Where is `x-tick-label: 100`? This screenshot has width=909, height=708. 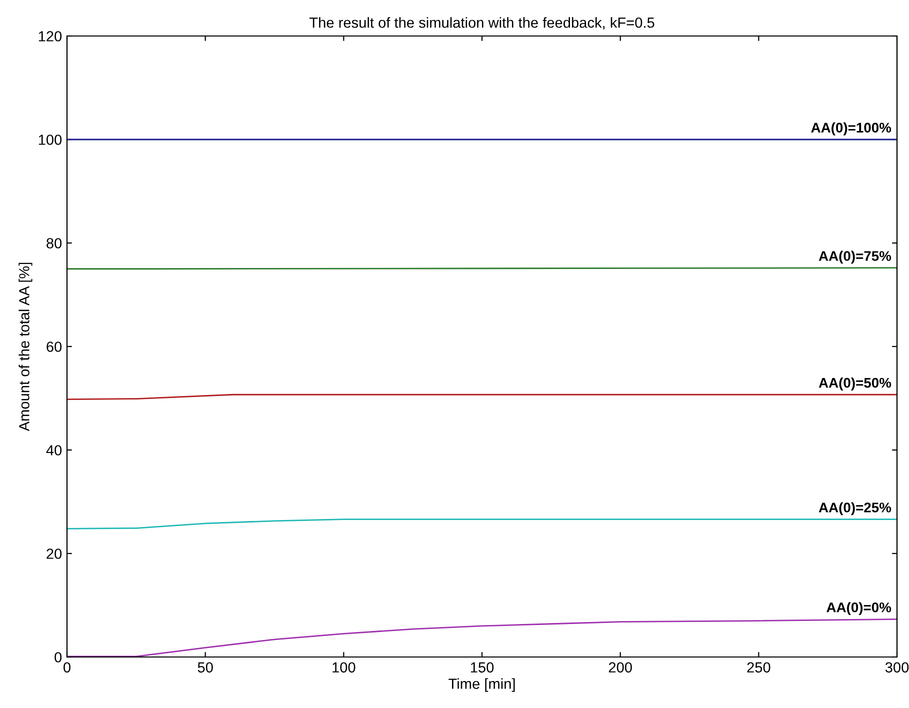
x-tick-label: 100 is located at coordinates (344, 667).